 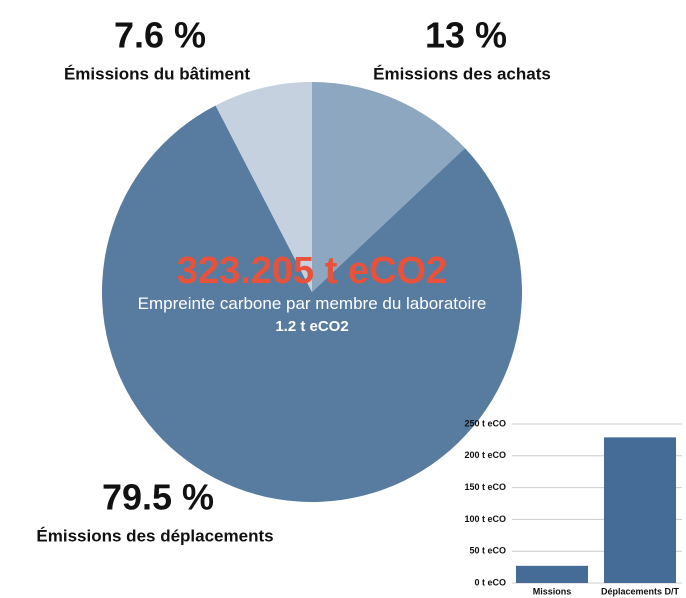 What do you see at coordinates (154, 535) in the screenshot?
I see `slice-label: Émissions des déplacements` at bounding box center [154, 535].